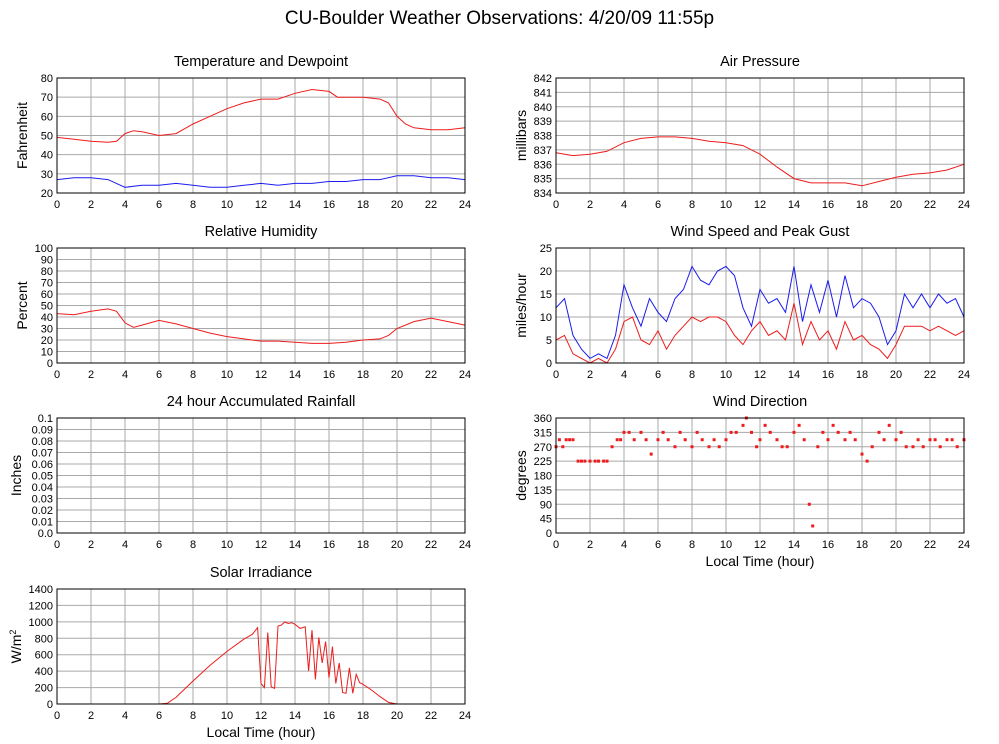  Describe the element at coordinates (521, 305) in the screenshot. I see `y-axis-label: miles/hour` at that location.